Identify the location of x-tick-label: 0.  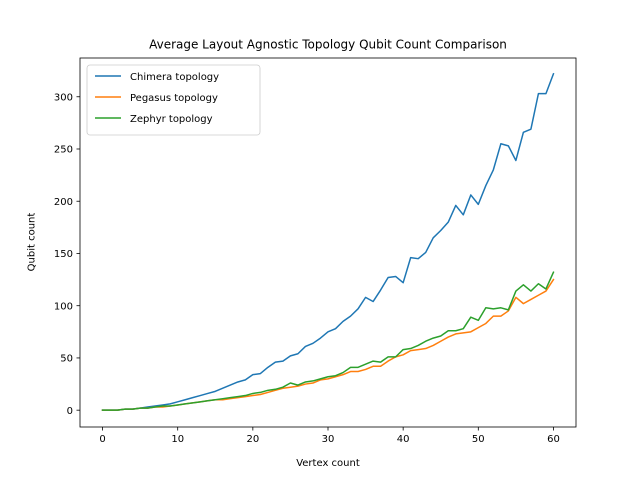
(102, 439).